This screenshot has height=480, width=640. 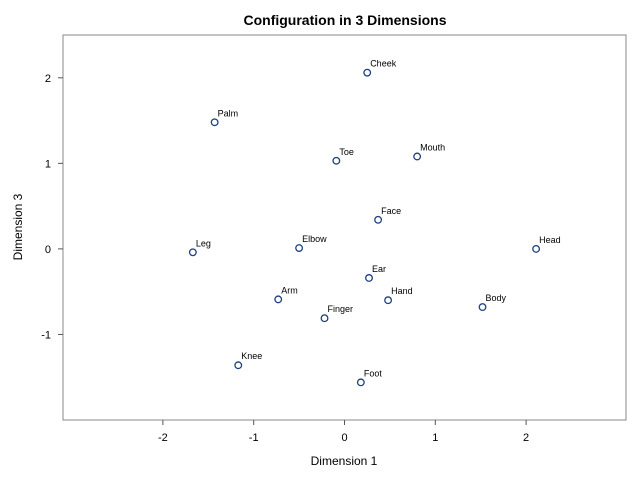 I want to click on point-leg, so click(x=192, y=252).